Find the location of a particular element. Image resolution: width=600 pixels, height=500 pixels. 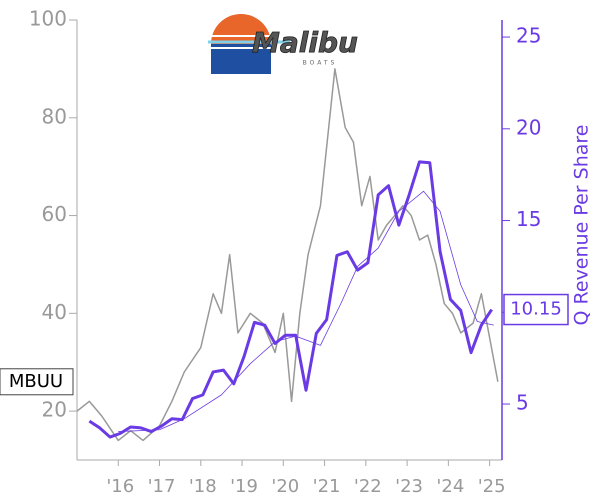

x-tick-label: '19 is located at coordinates (244, 486).